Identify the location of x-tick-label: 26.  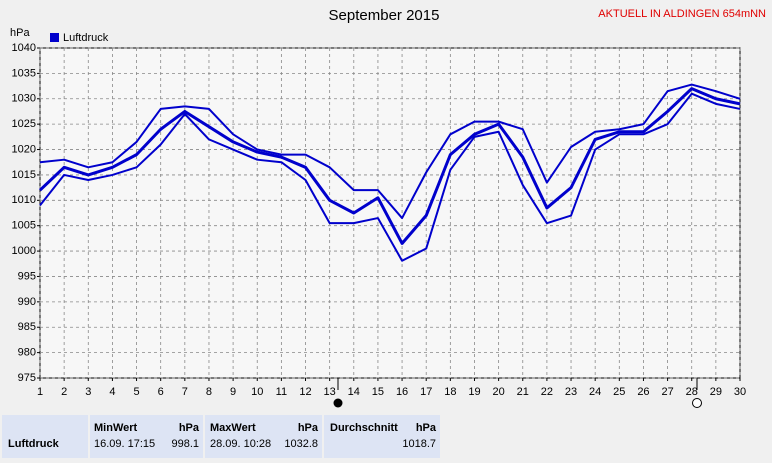
(643, 392).